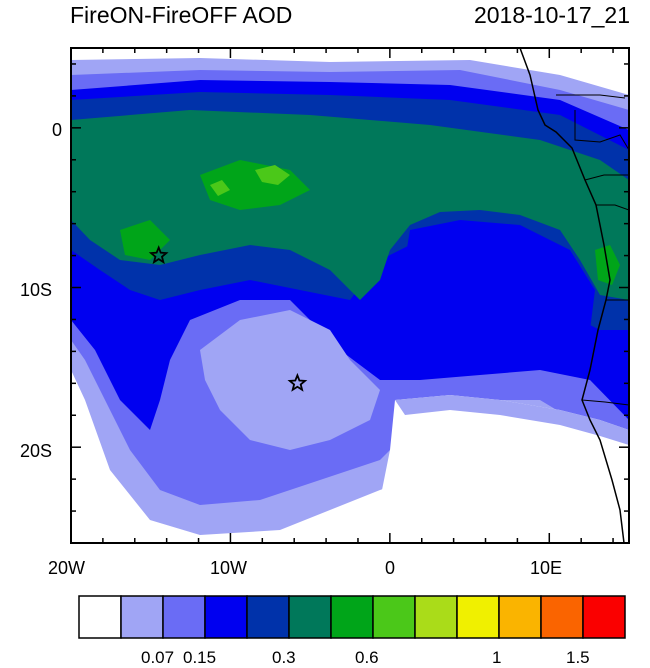  I want to click on y-tick-label-10s: 10S, so click(36, 290).